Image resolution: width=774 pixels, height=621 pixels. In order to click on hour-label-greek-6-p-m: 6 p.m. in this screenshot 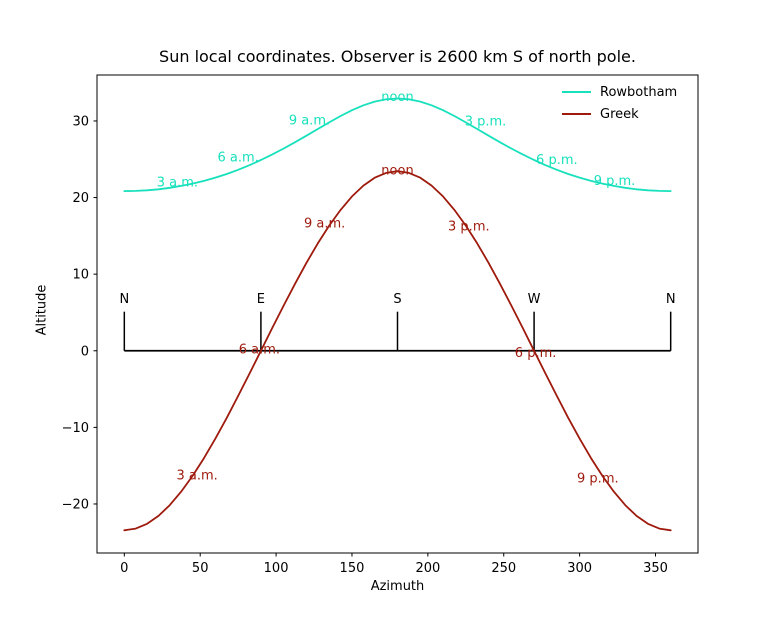, I will do `click(536, 353)`.